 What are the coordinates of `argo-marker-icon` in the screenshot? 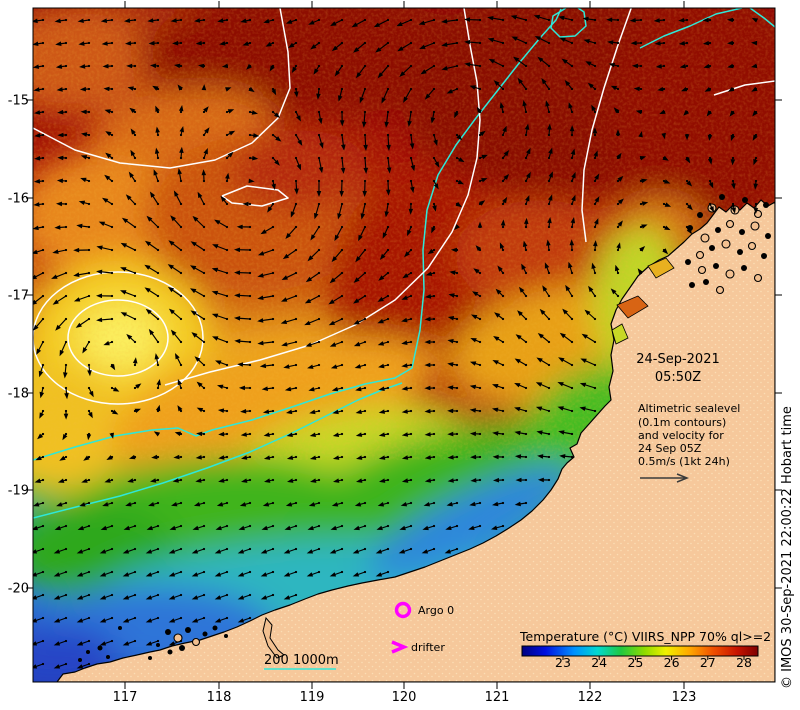 It's located at (403, 610).